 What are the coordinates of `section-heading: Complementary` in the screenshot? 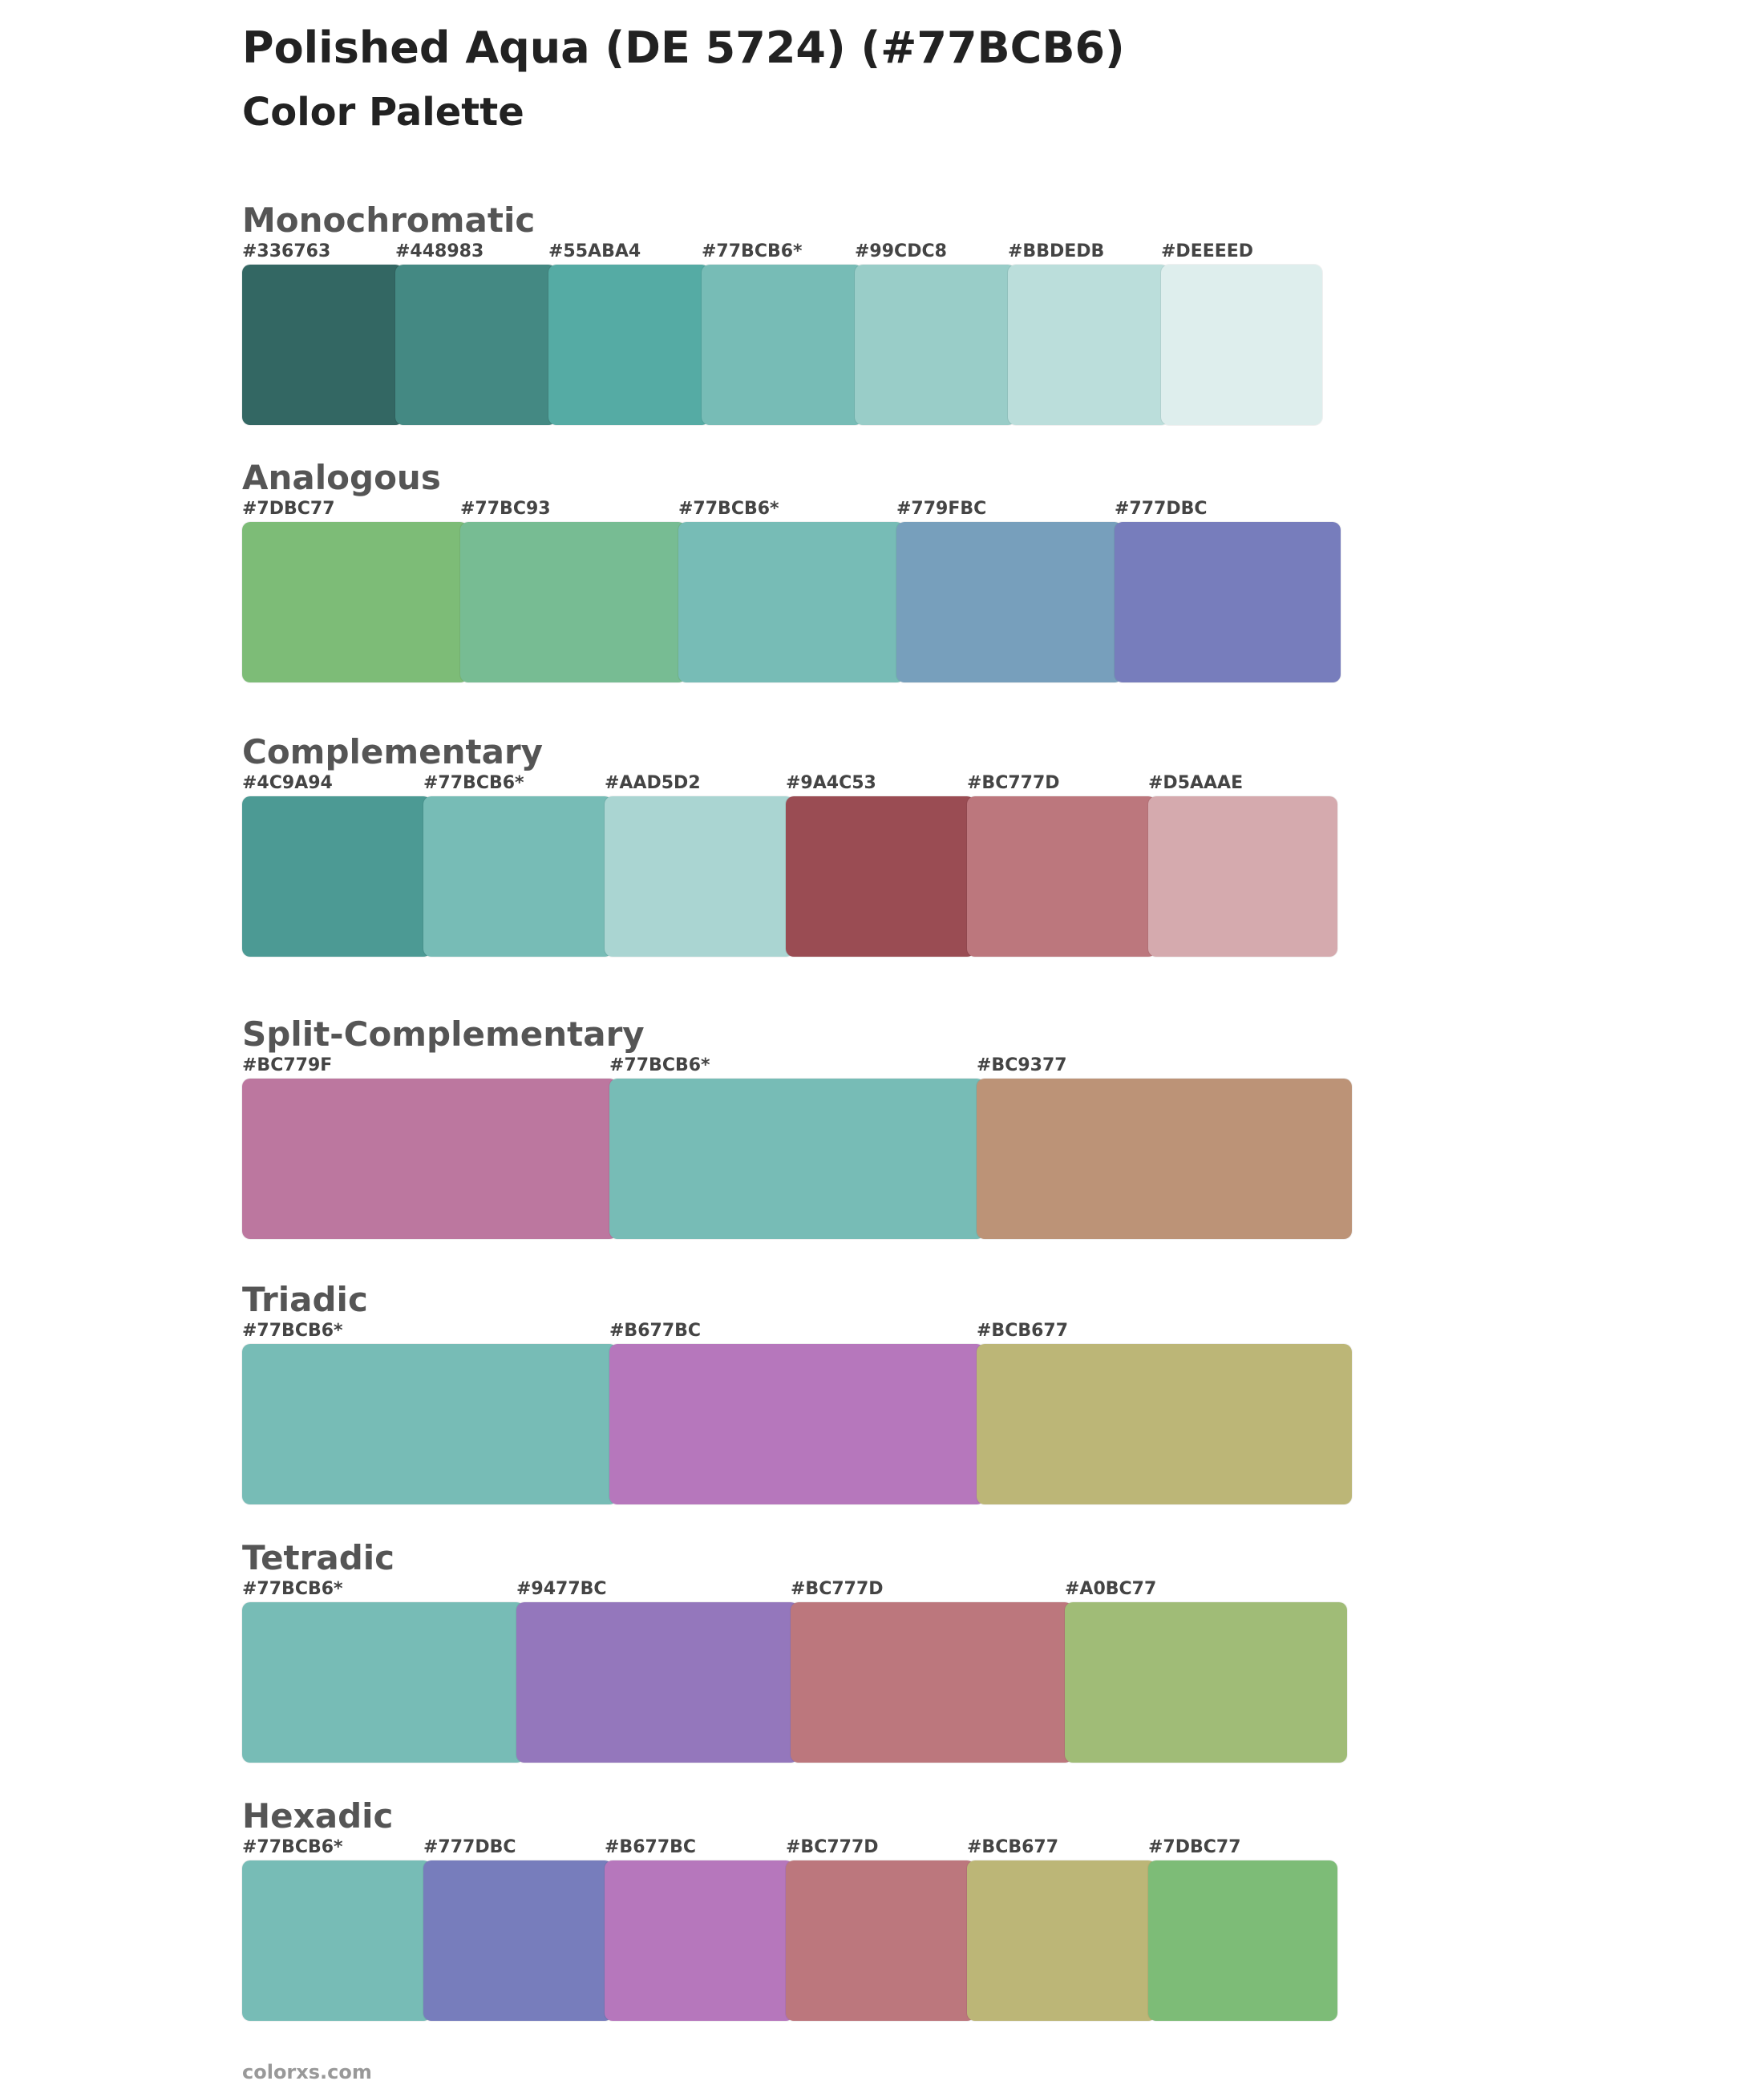 It's located at (393, 752).